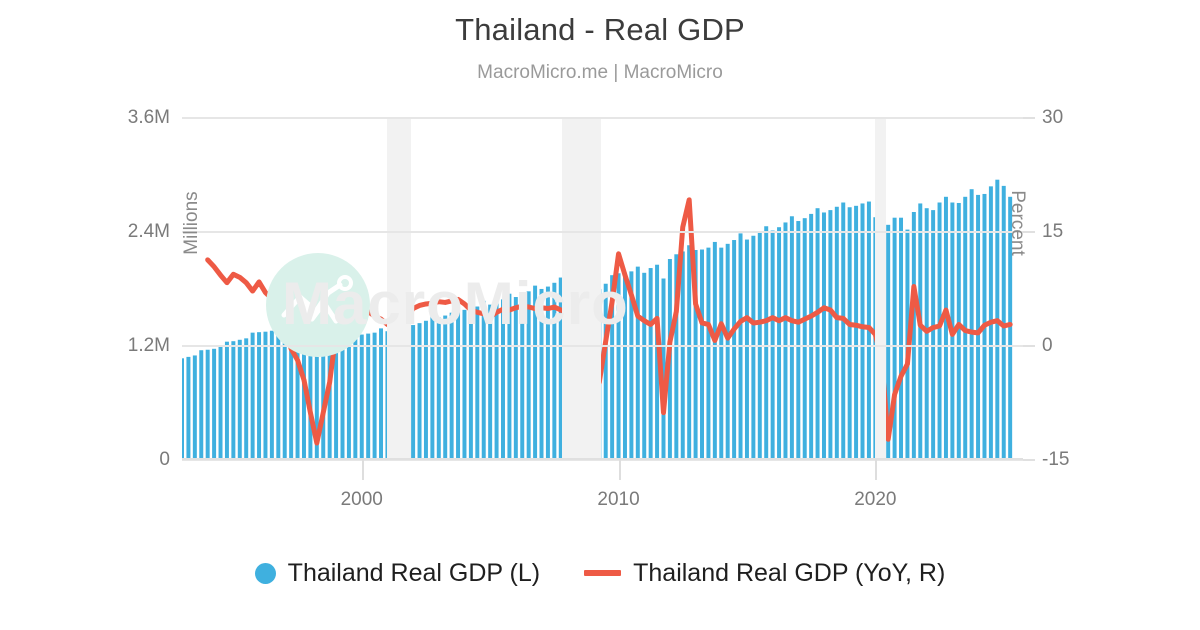  Describe the element at coordinates (361, 499) in the screenshot. I see `x-axis-tick-label: 2000` at that location.